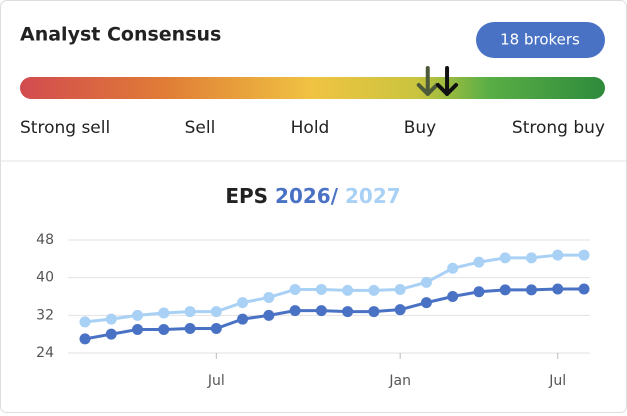  What do you see at coordinates (200, 128) in the screenshot?
I see `gauge-label: Sell` at bounding box center [200, 128].